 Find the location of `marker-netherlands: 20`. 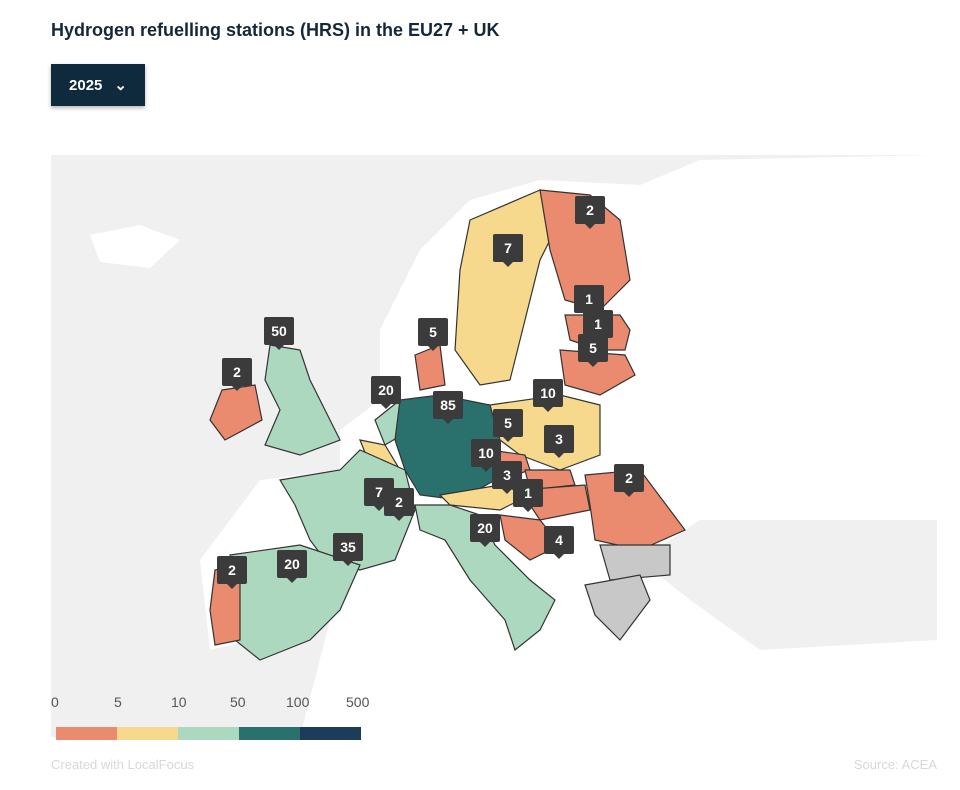

marker-netherlands: 20 is located at coordinates (386, 392).